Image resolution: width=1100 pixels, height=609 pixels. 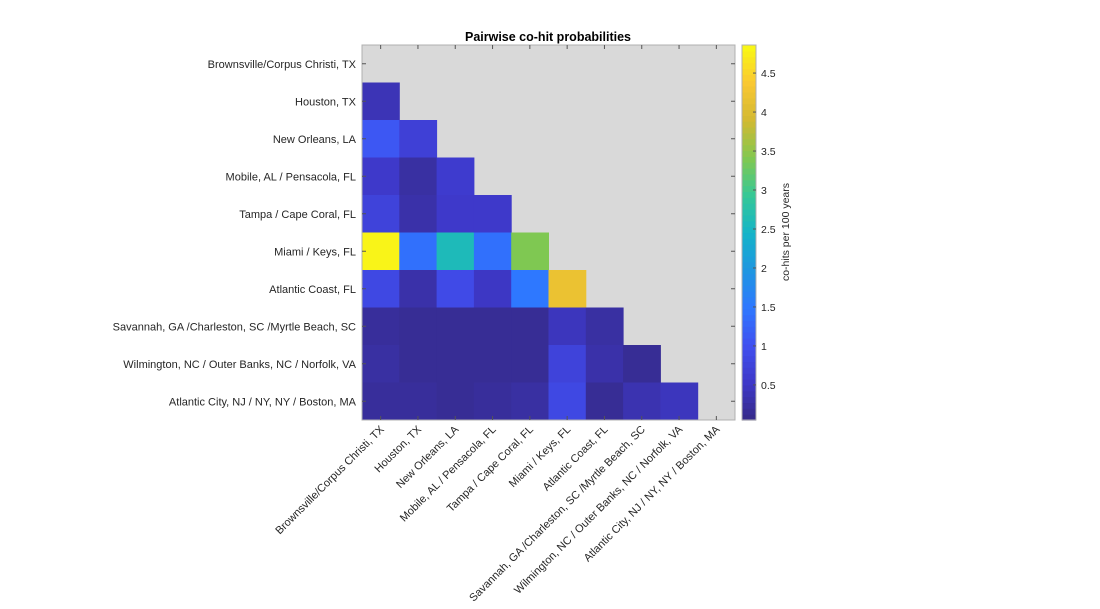 What do you see at coordinates (315, 252) in the screenshot?
I see `y-tick-label: Miami / Keys, FL` at bounding box center [315, 252].